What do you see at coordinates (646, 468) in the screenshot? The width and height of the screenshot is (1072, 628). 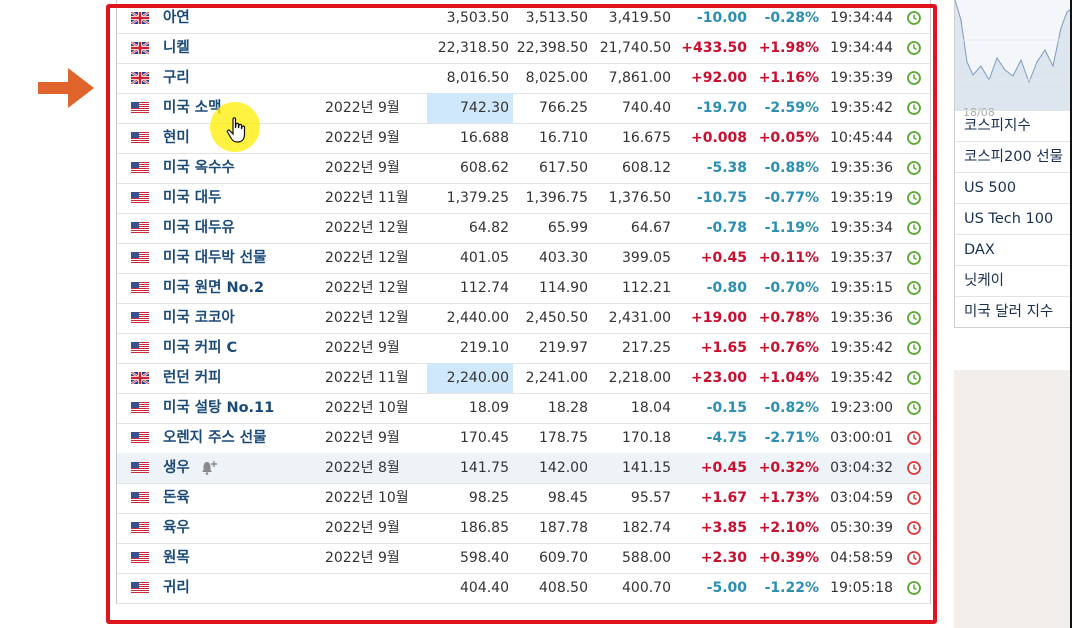 I see `low-price: 141.15` at bounding box center [646, 468].